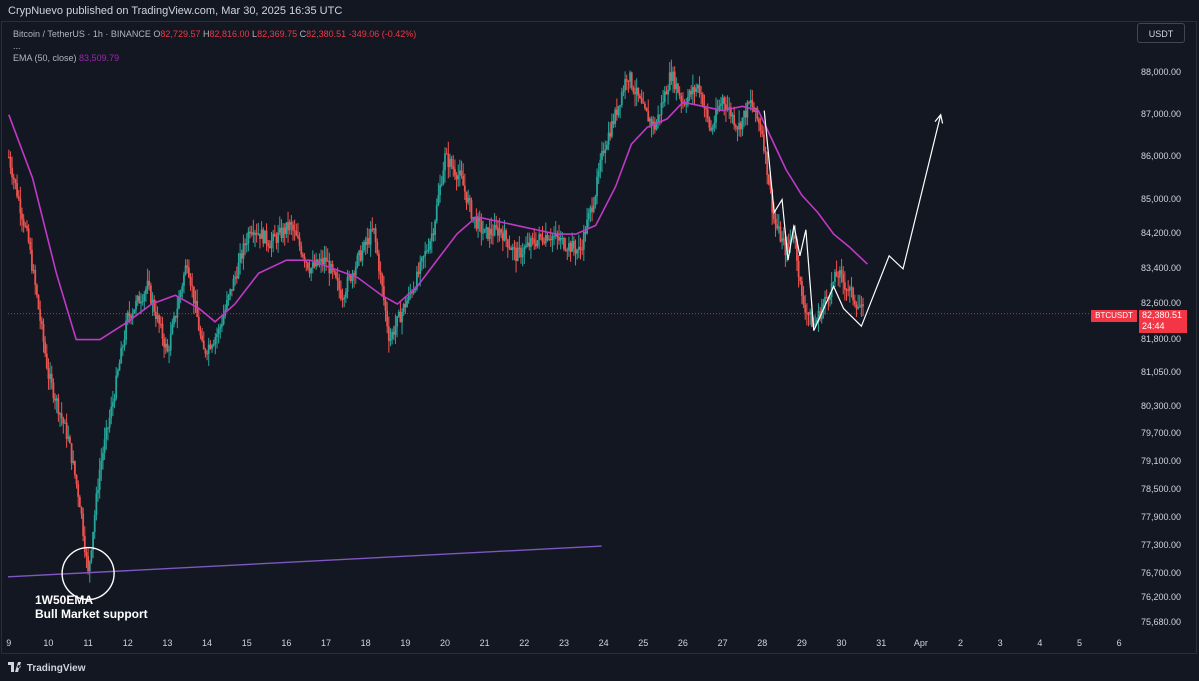  Describe the element at coordinates (1114, 316) in the screenshot. I see `symbol-price-tag: BTCUSDT` at that location.